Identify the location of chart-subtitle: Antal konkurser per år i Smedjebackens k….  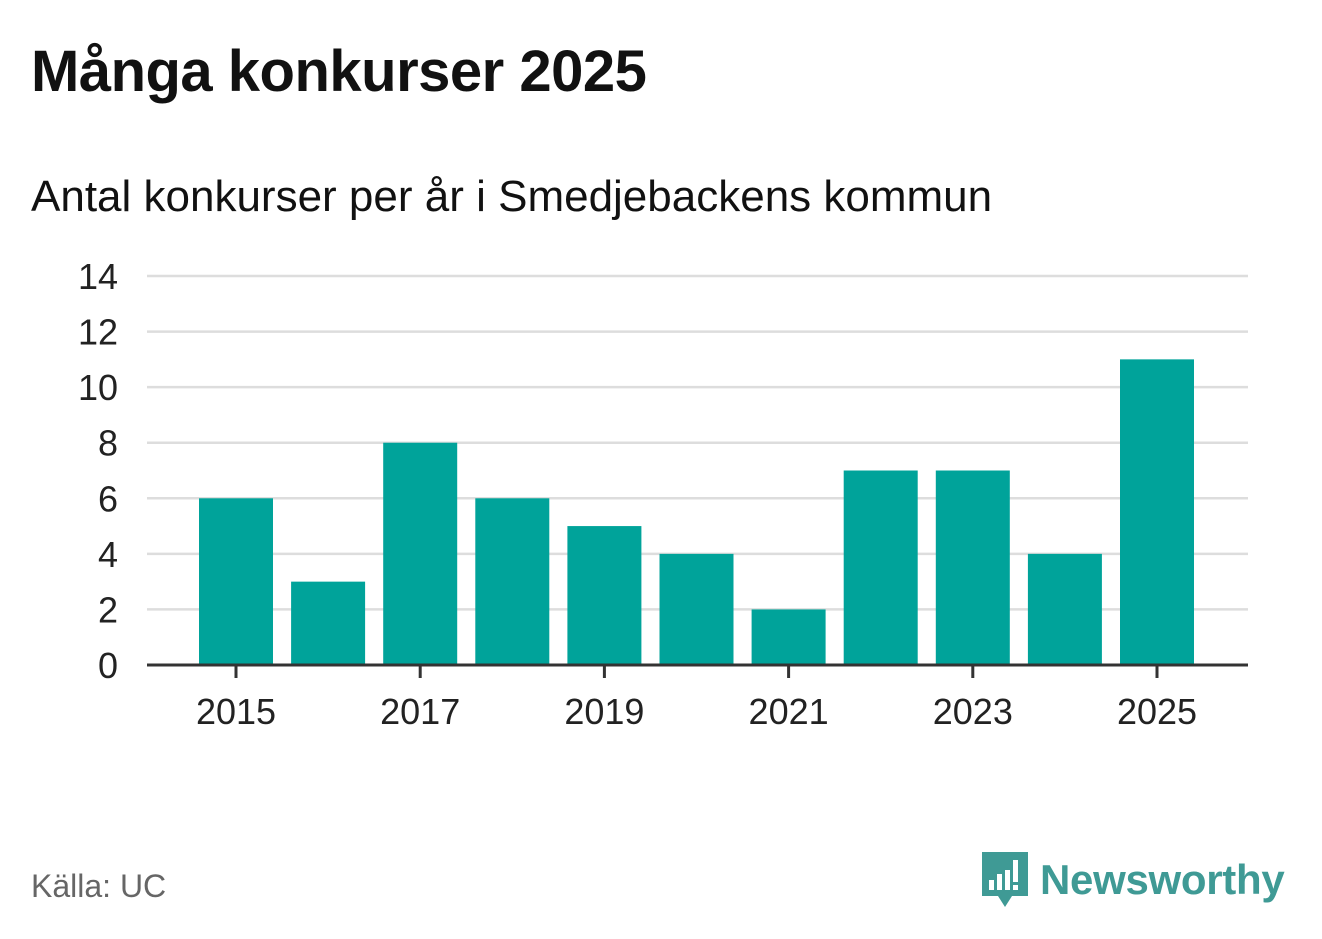
(512, 196).